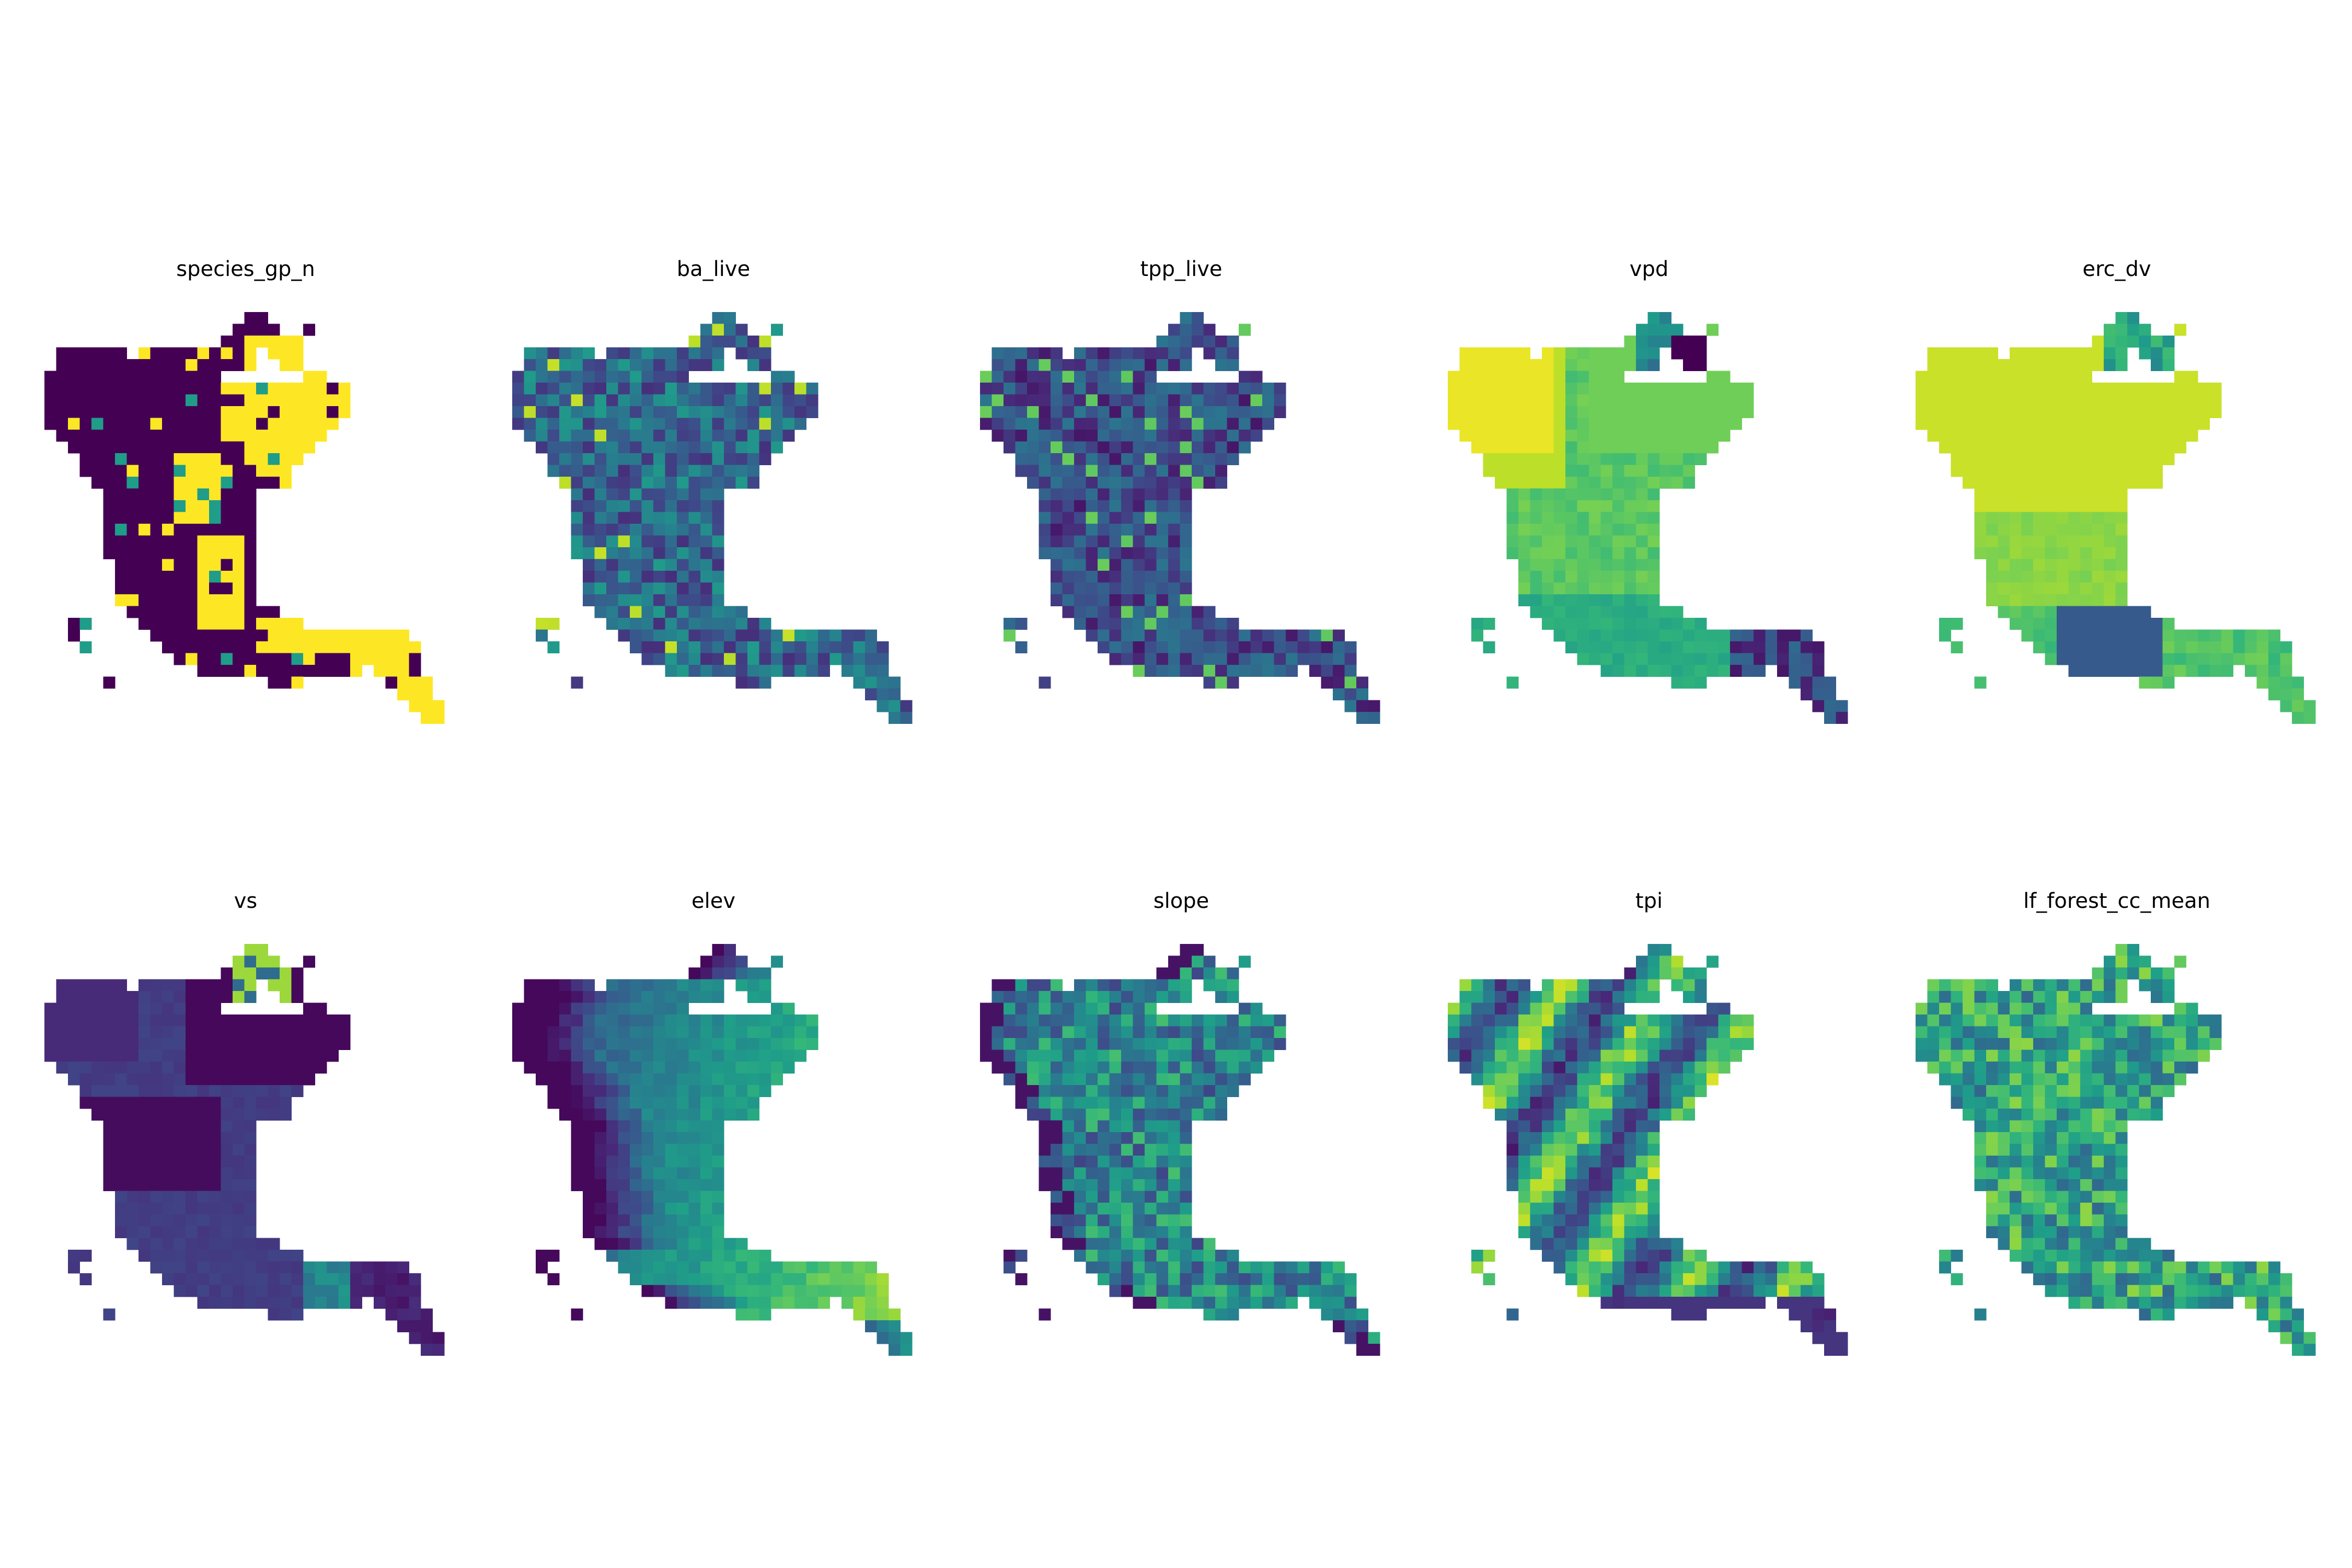  What do you see at coordinates (1649, 269) in the screenshot?
I see `panel-title: vpd` at bounding box center [1649, 269].